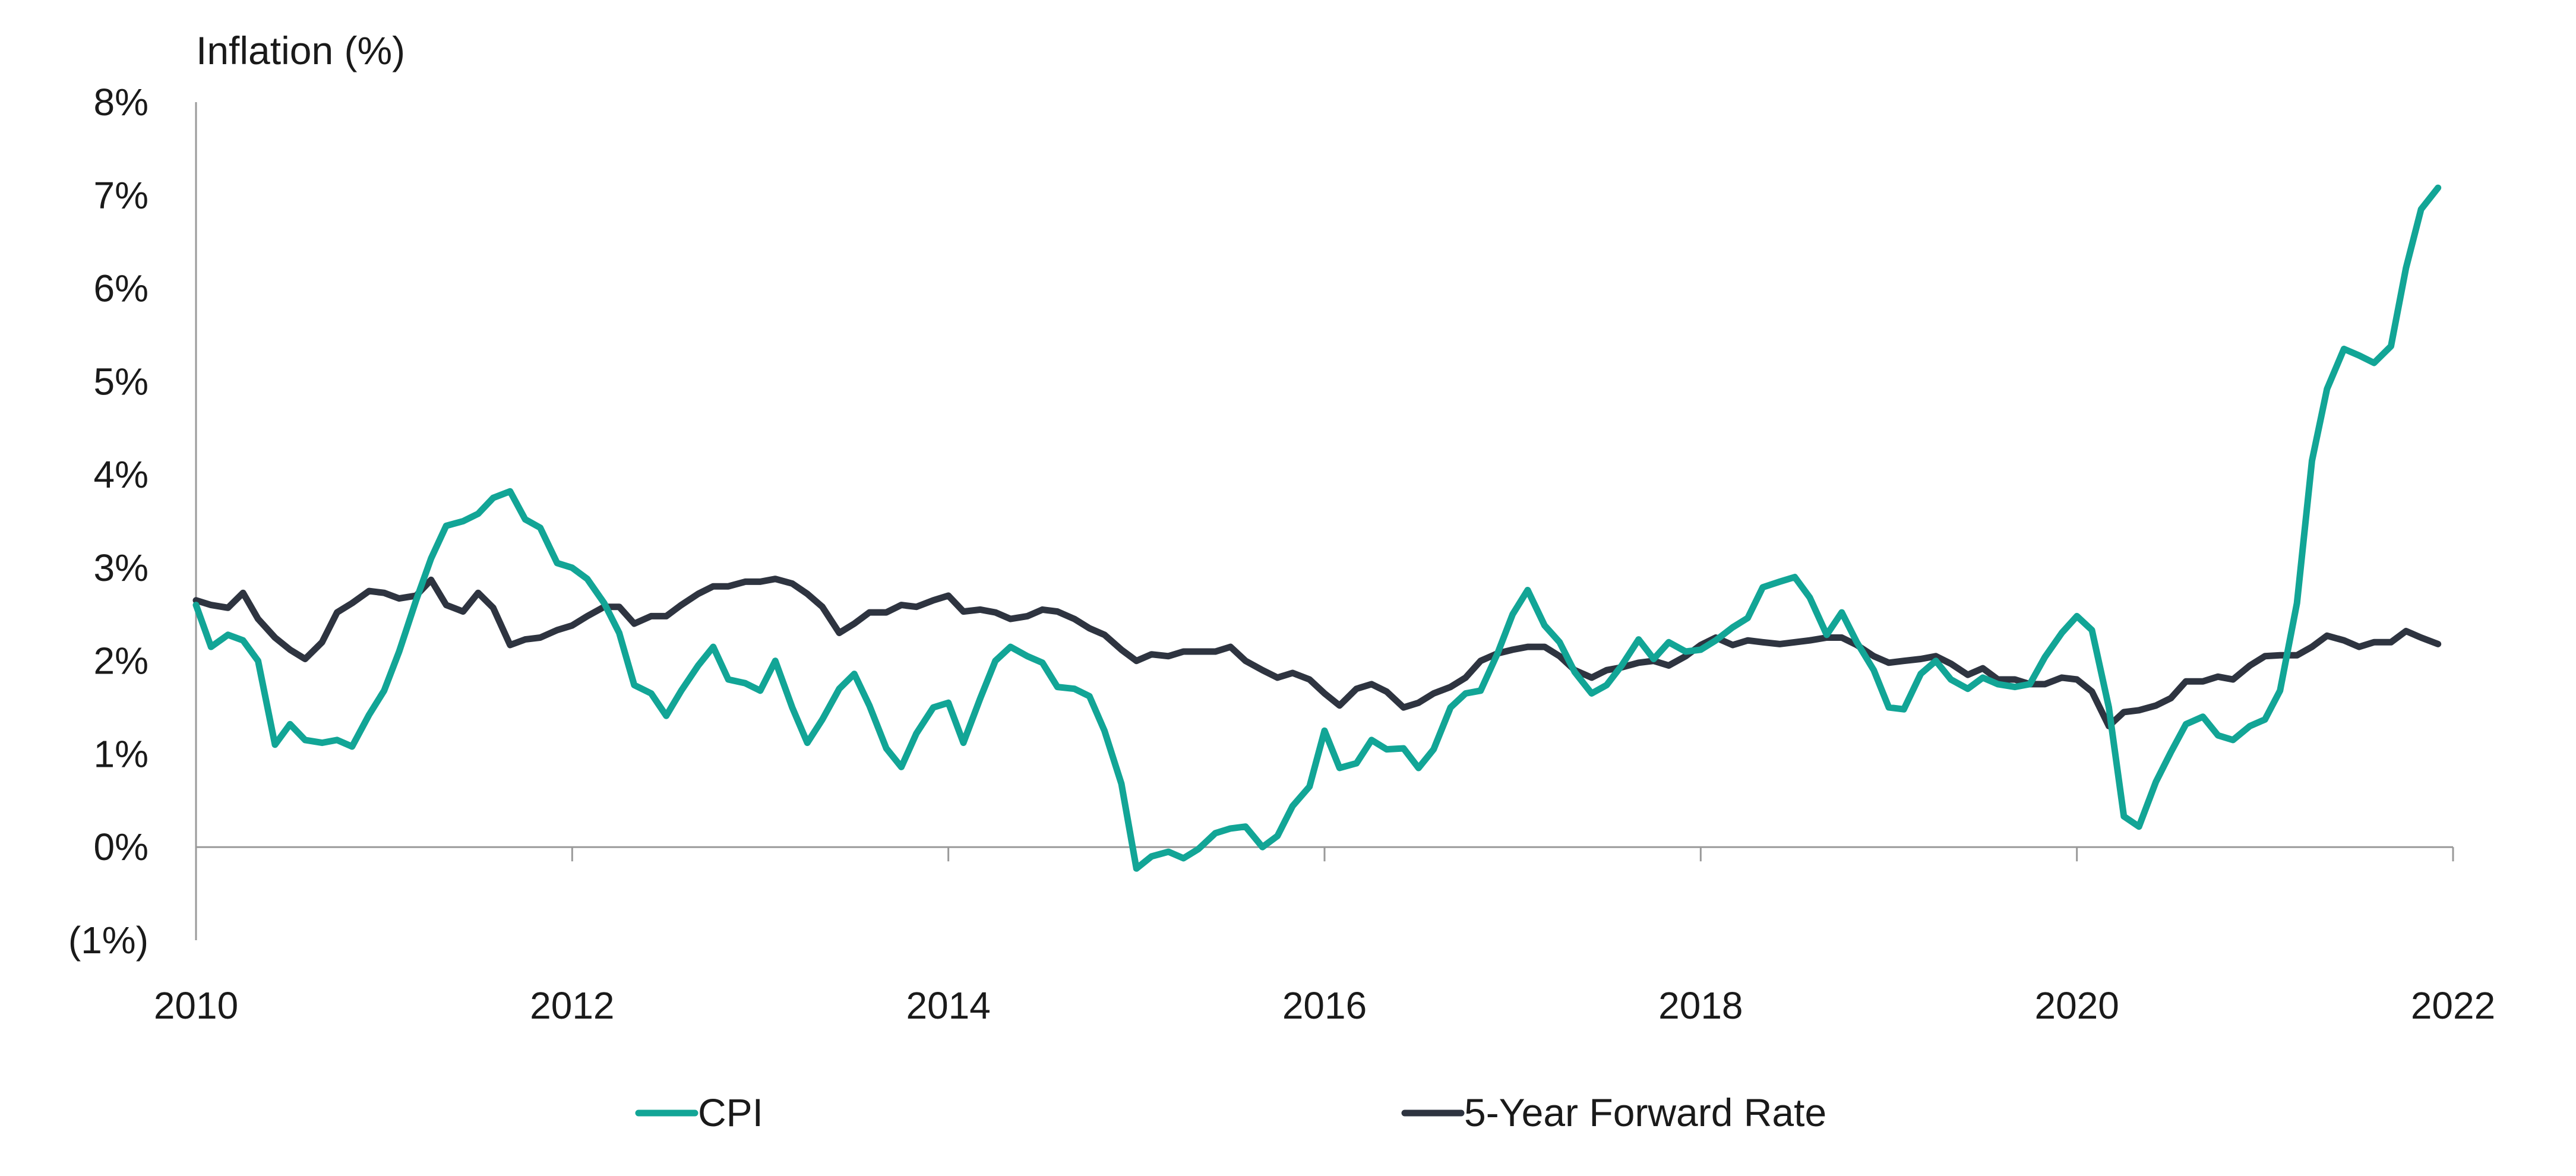 The height and width of the screenshot is (1176, 2576). I want to click on y-tick-label: 7%, so click(121, 196).